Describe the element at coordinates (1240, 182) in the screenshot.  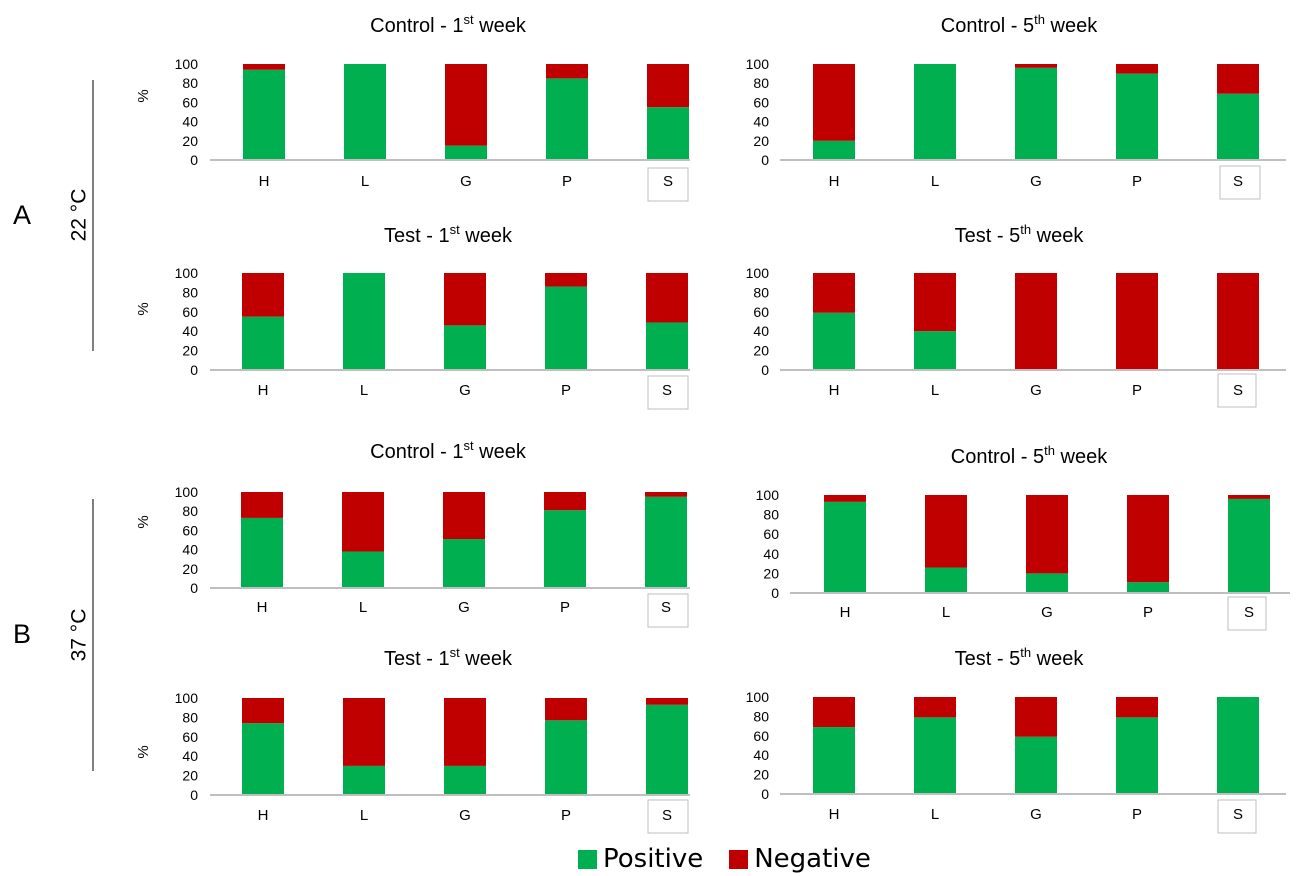
I see `category-label-box` at that location.